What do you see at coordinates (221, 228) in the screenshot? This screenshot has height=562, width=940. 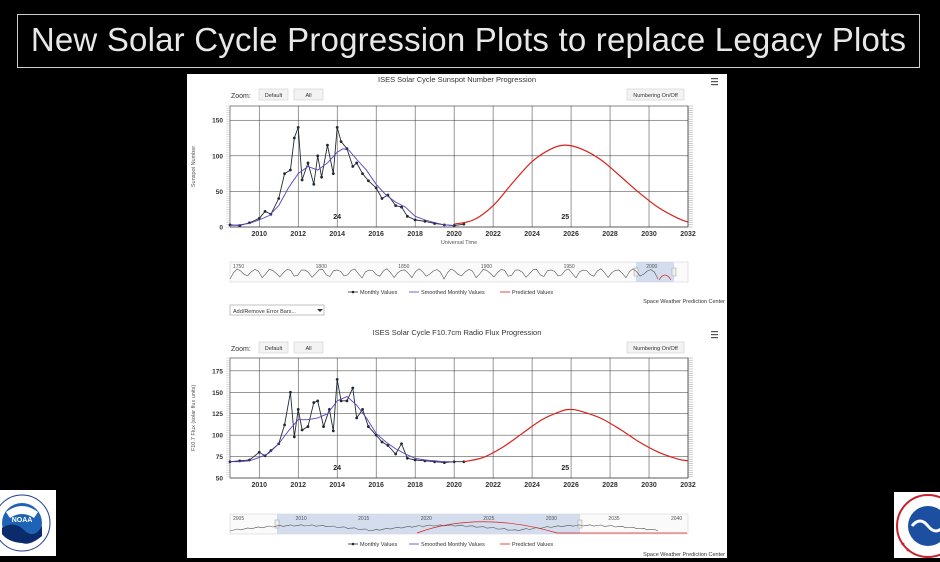 I see `y-tick-label: 0` at bounding box center [221, 228].